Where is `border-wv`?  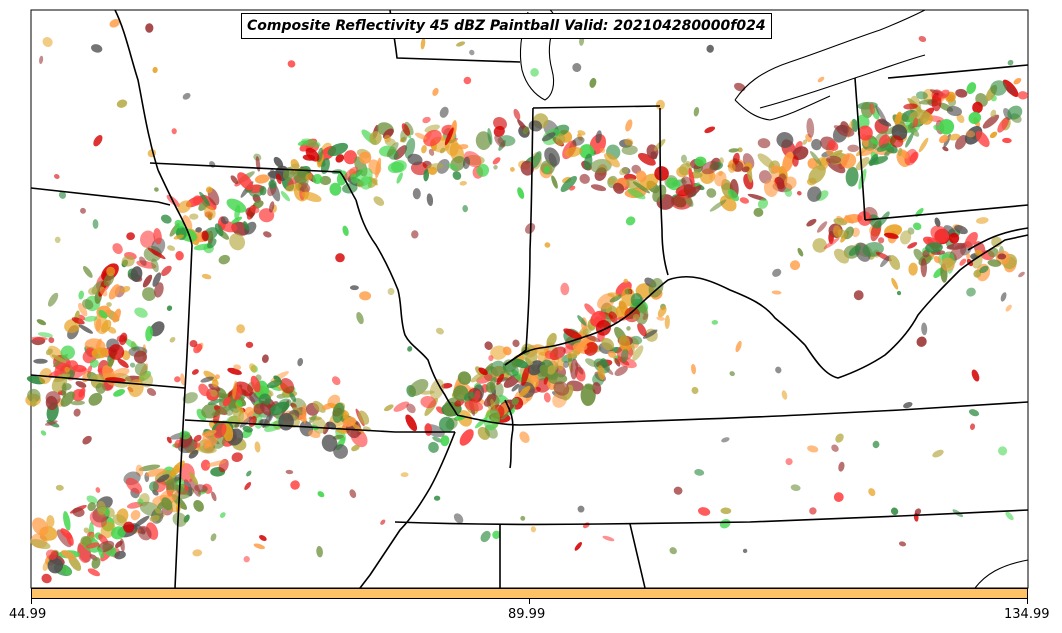
border-wv is located at coordinates (916, 291).